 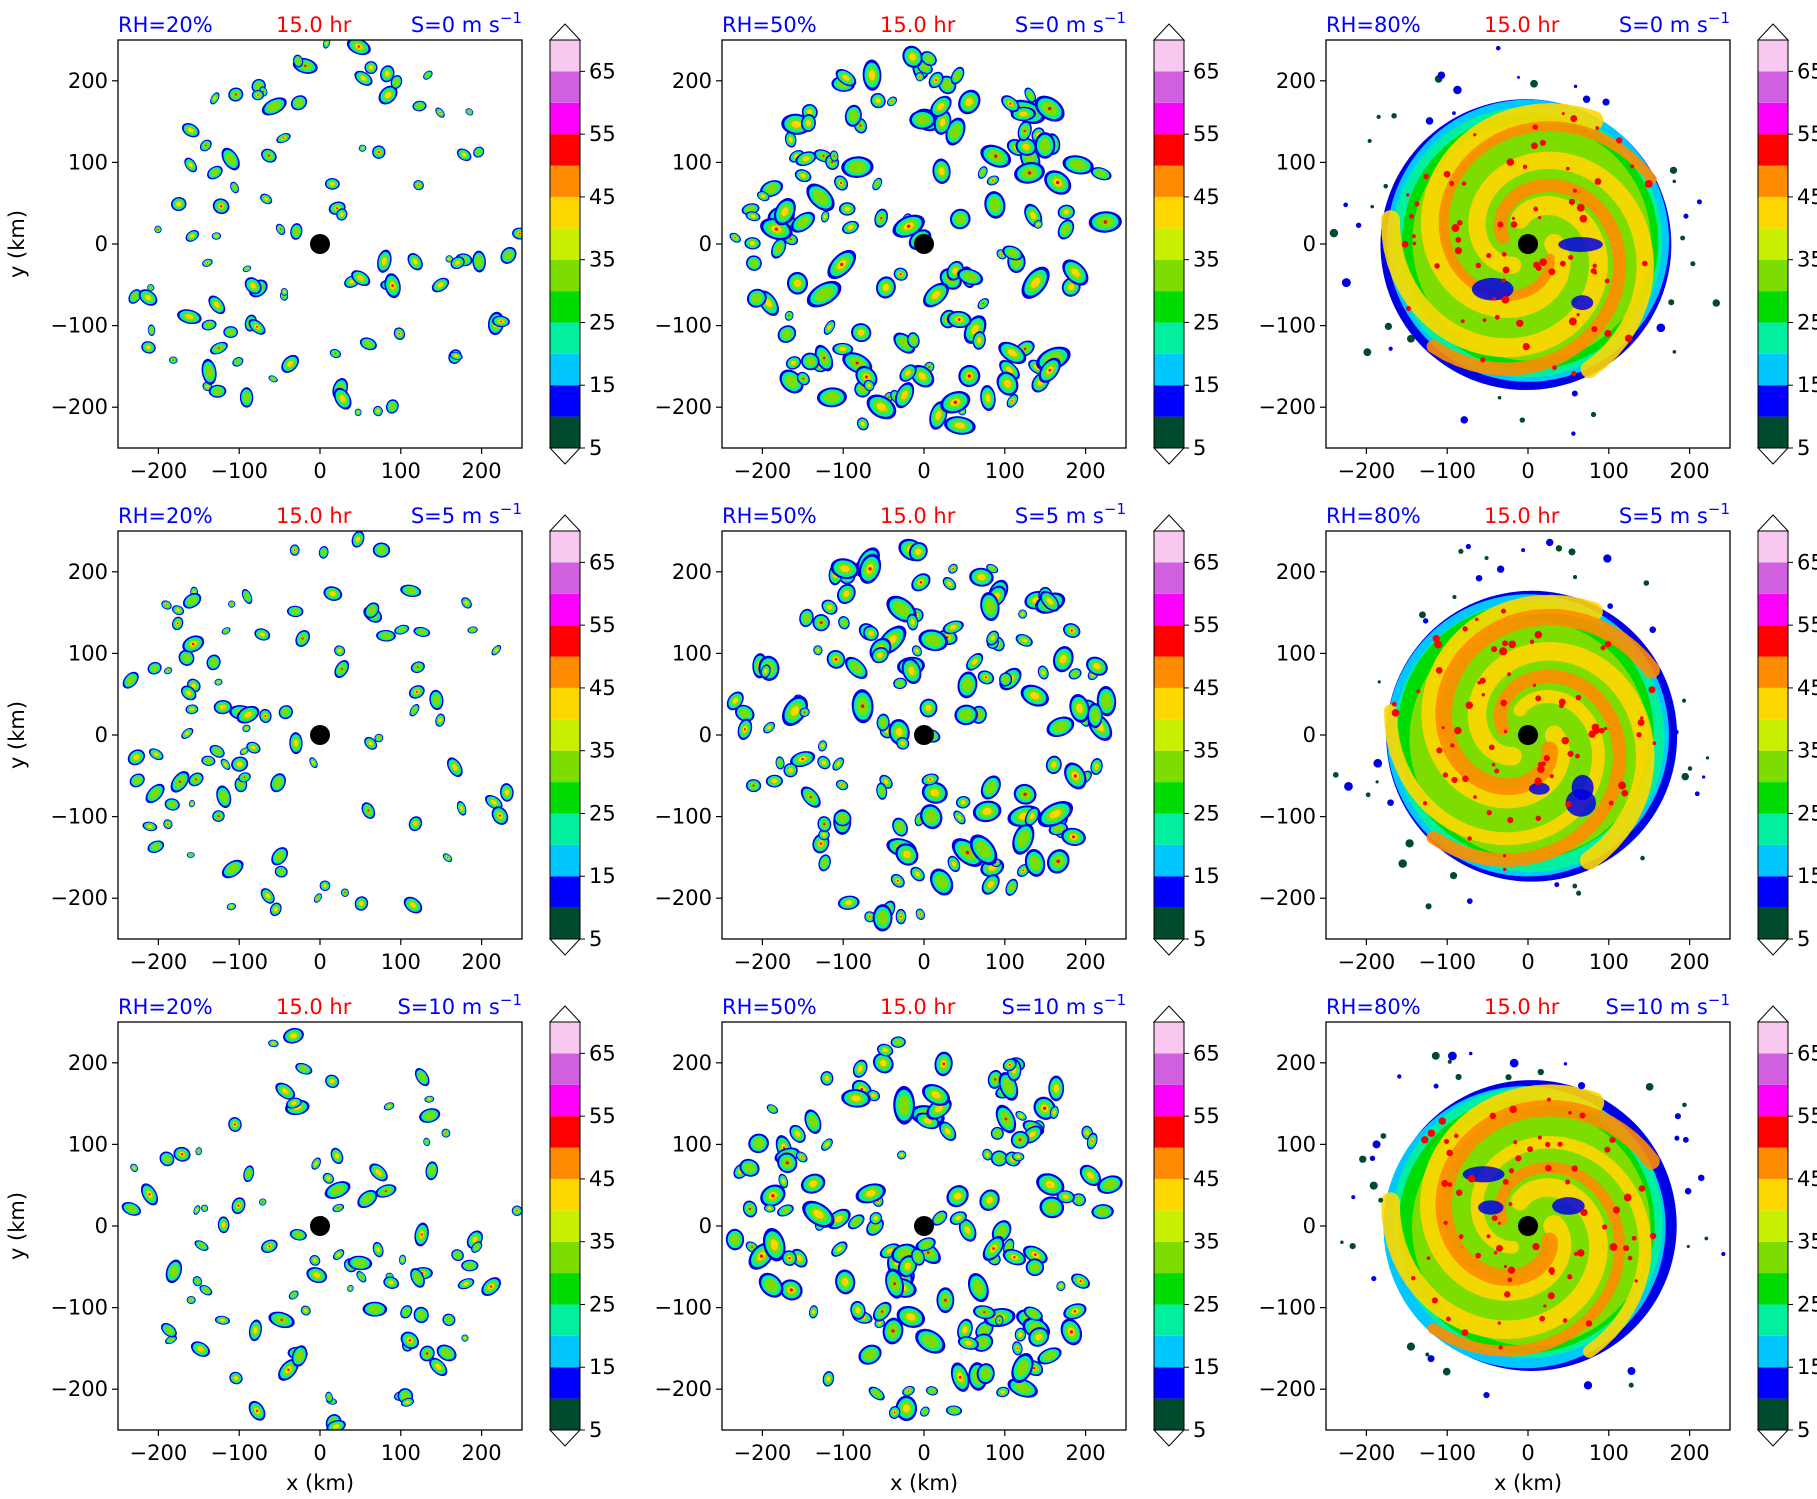 What do you see at coordinates (1522, 1007) in the screenshot?
I see `time-label: 15.0 hr` at bounding box center [1522, 1007].